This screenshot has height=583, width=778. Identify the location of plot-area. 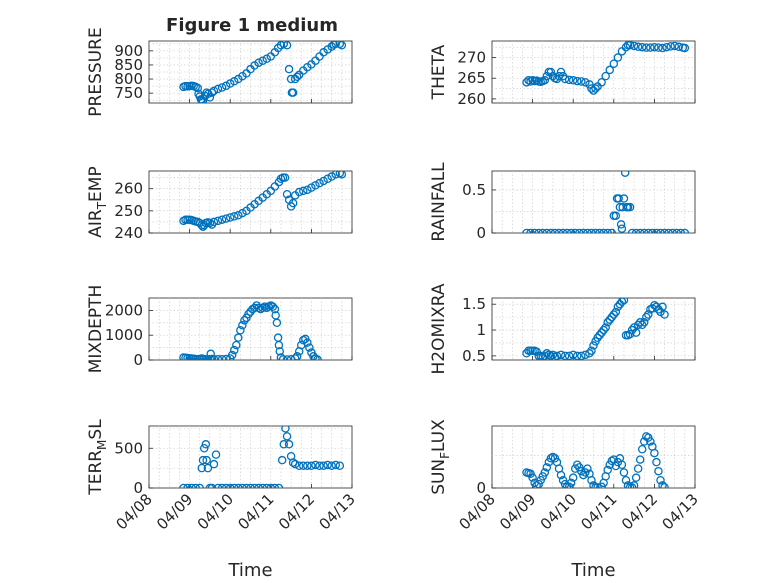
(593, 202).